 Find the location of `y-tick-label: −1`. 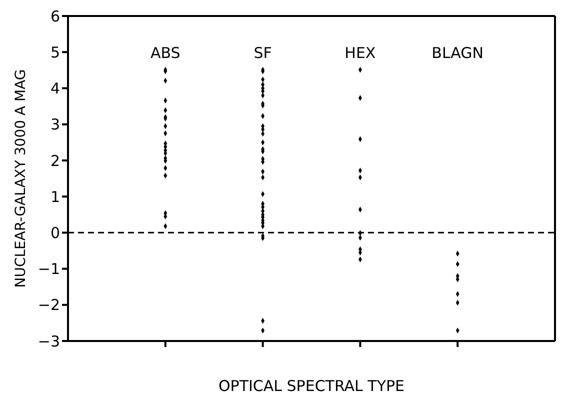

y-tick-label: −1 is located at coordinates (49, 269).